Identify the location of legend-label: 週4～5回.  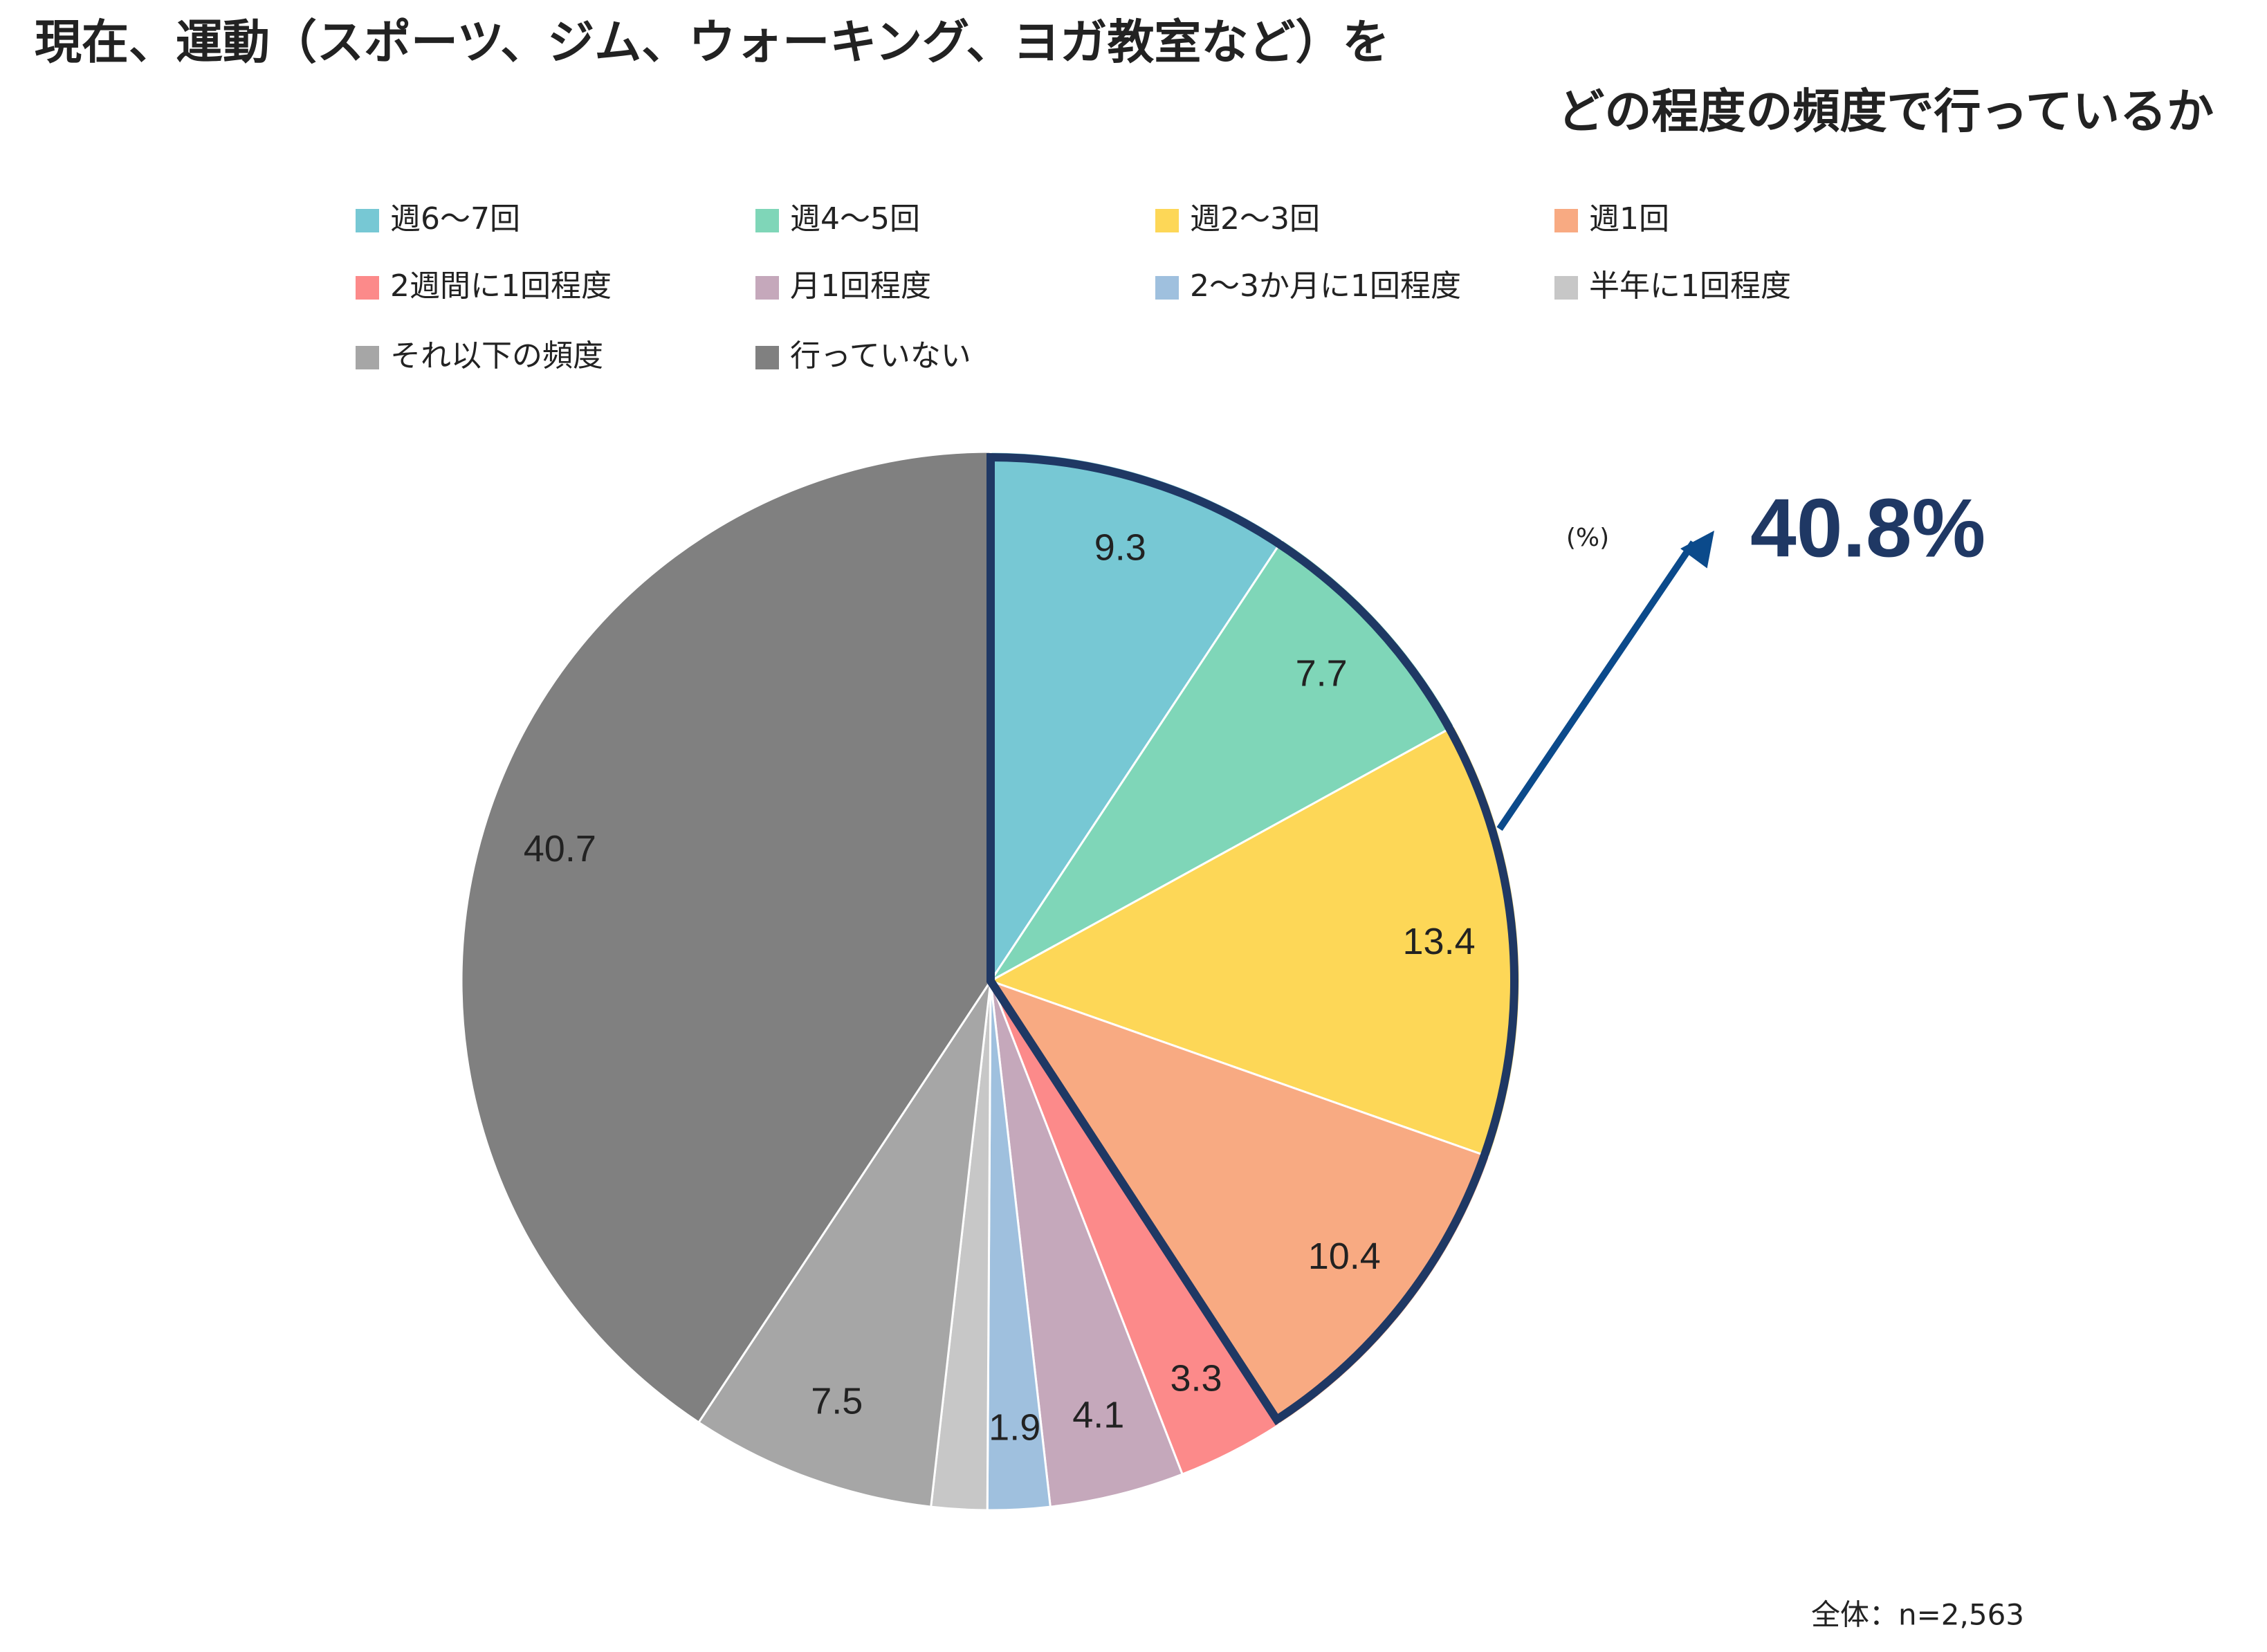
(855, 219).